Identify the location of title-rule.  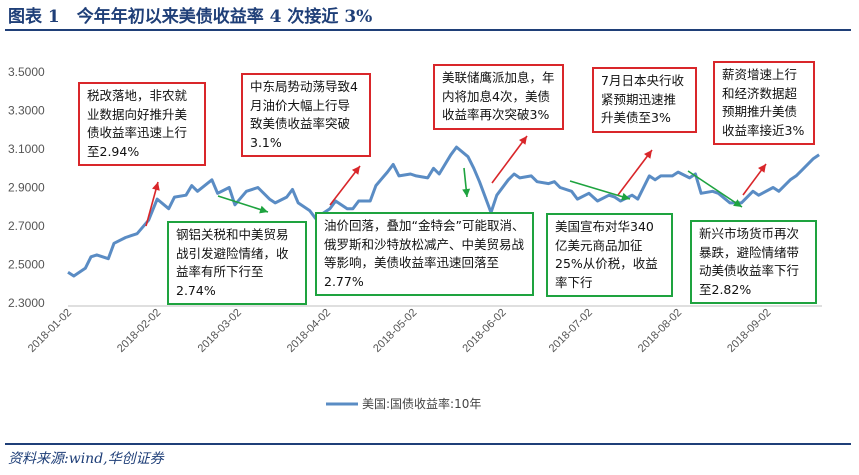
(428, 30).